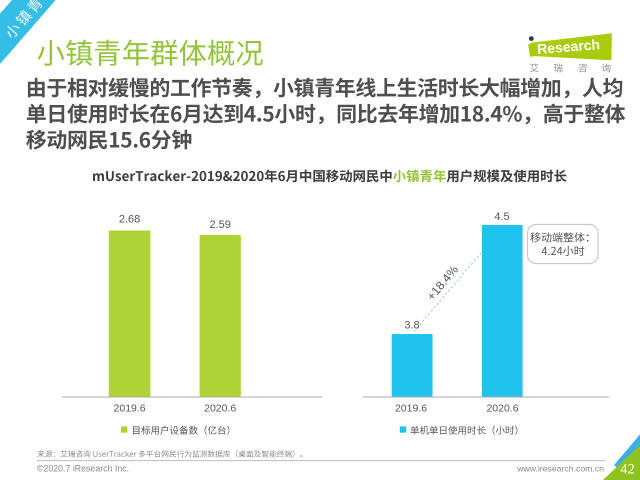 This screenshot has width=640, height=480. What do you see at coordinates (219, 225) in the screenshot?
I see `svg-text: 2.59` at bounding box center [219, 225].